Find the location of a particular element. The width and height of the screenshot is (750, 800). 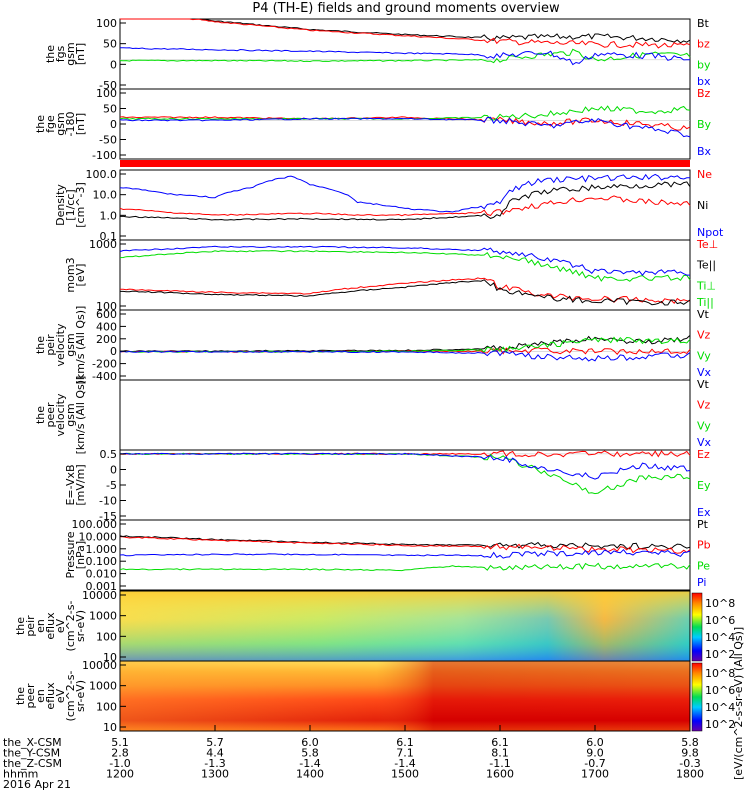

y-axis-label-line: eV is located at coordinates (60, 695).